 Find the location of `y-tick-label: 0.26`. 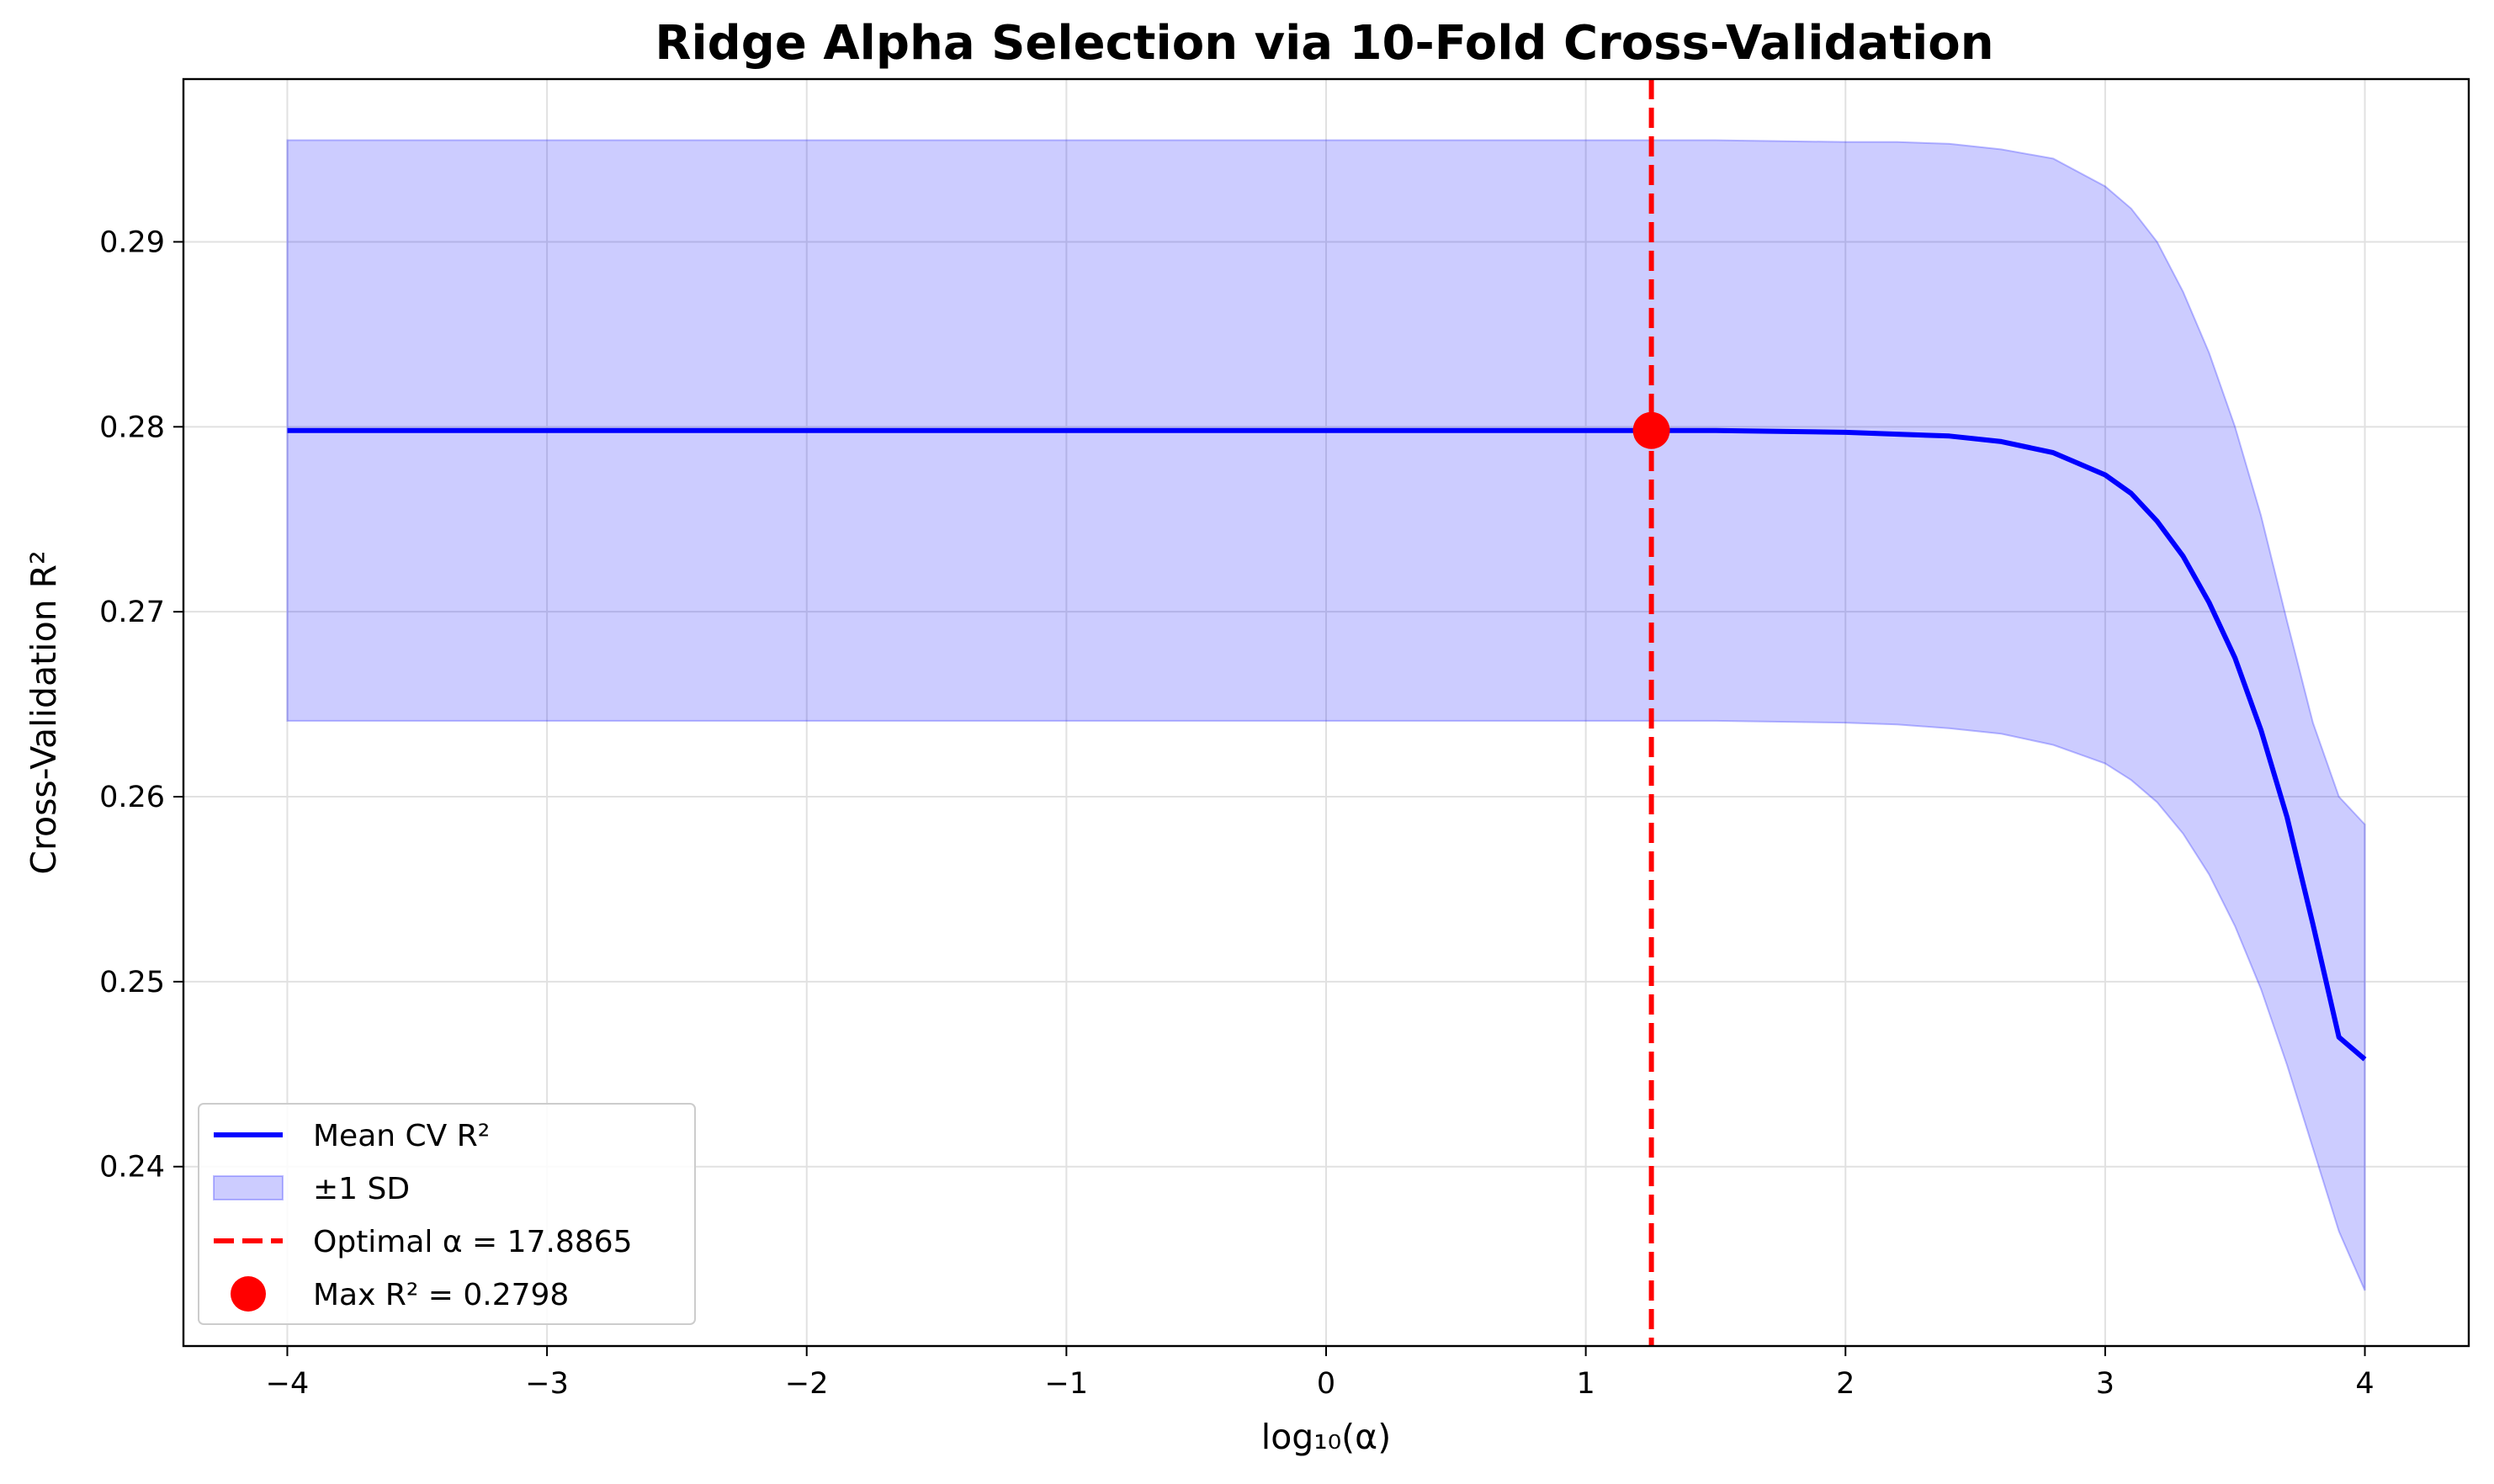

y-tick-label: 0.26 is located at coordinates (132, 797).